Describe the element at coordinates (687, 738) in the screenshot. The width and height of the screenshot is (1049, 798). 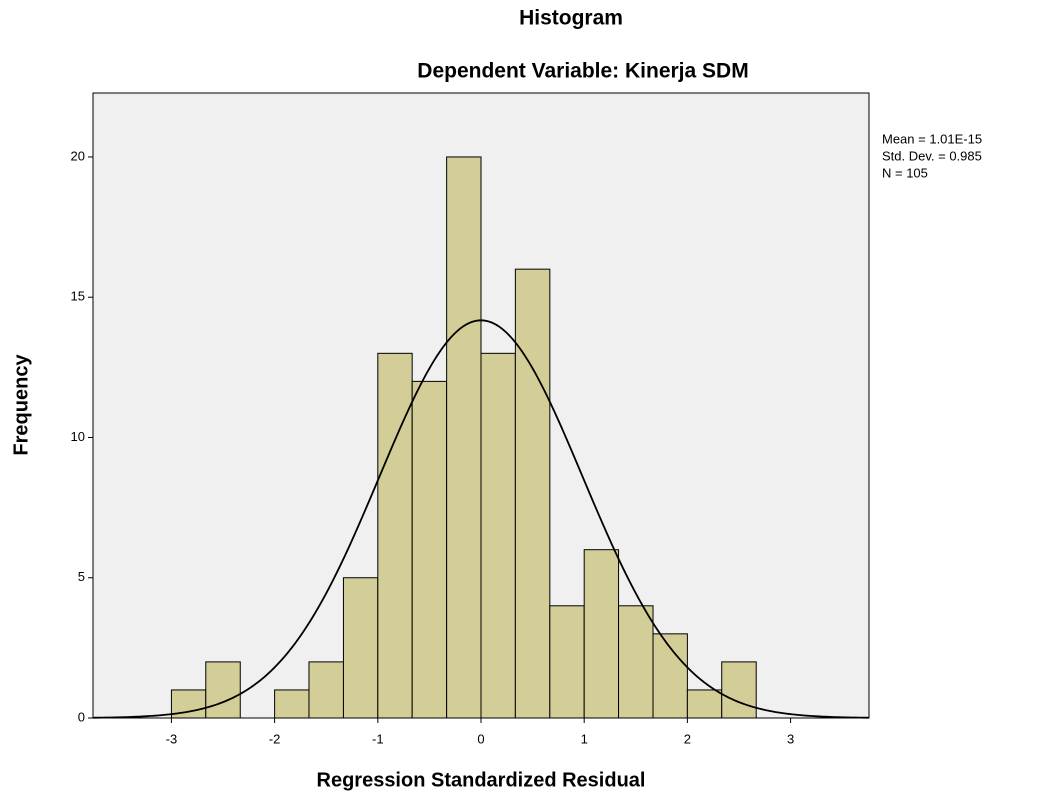
I see `x-tick-label: 2` at that location.